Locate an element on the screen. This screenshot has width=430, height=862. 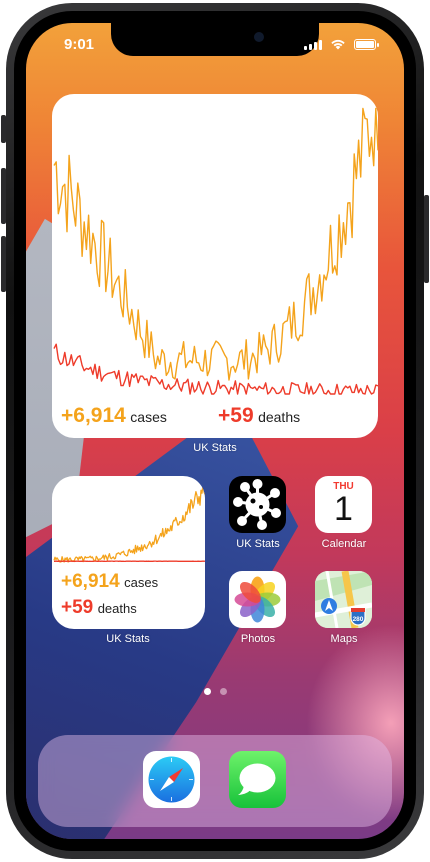
maps-icon: 280 is located at coordinates (343, 599).